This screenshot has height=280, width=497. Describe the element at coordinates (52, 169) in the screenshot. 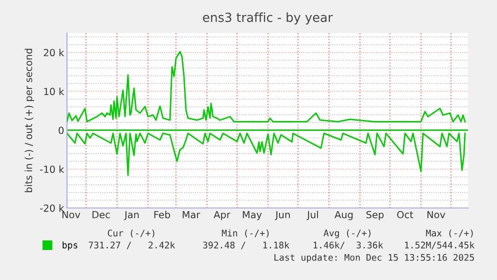

I see `y-tick-label: -10 k` at that location.